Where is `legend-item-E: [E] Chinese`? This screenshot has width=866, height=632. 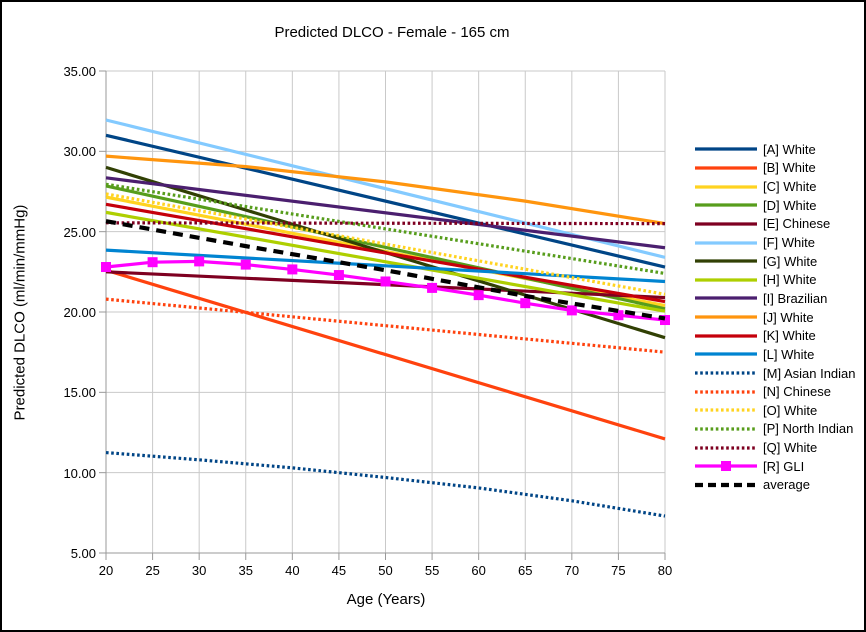 legend-item-E: [E] Chinese is located at coordinates (775, 224).